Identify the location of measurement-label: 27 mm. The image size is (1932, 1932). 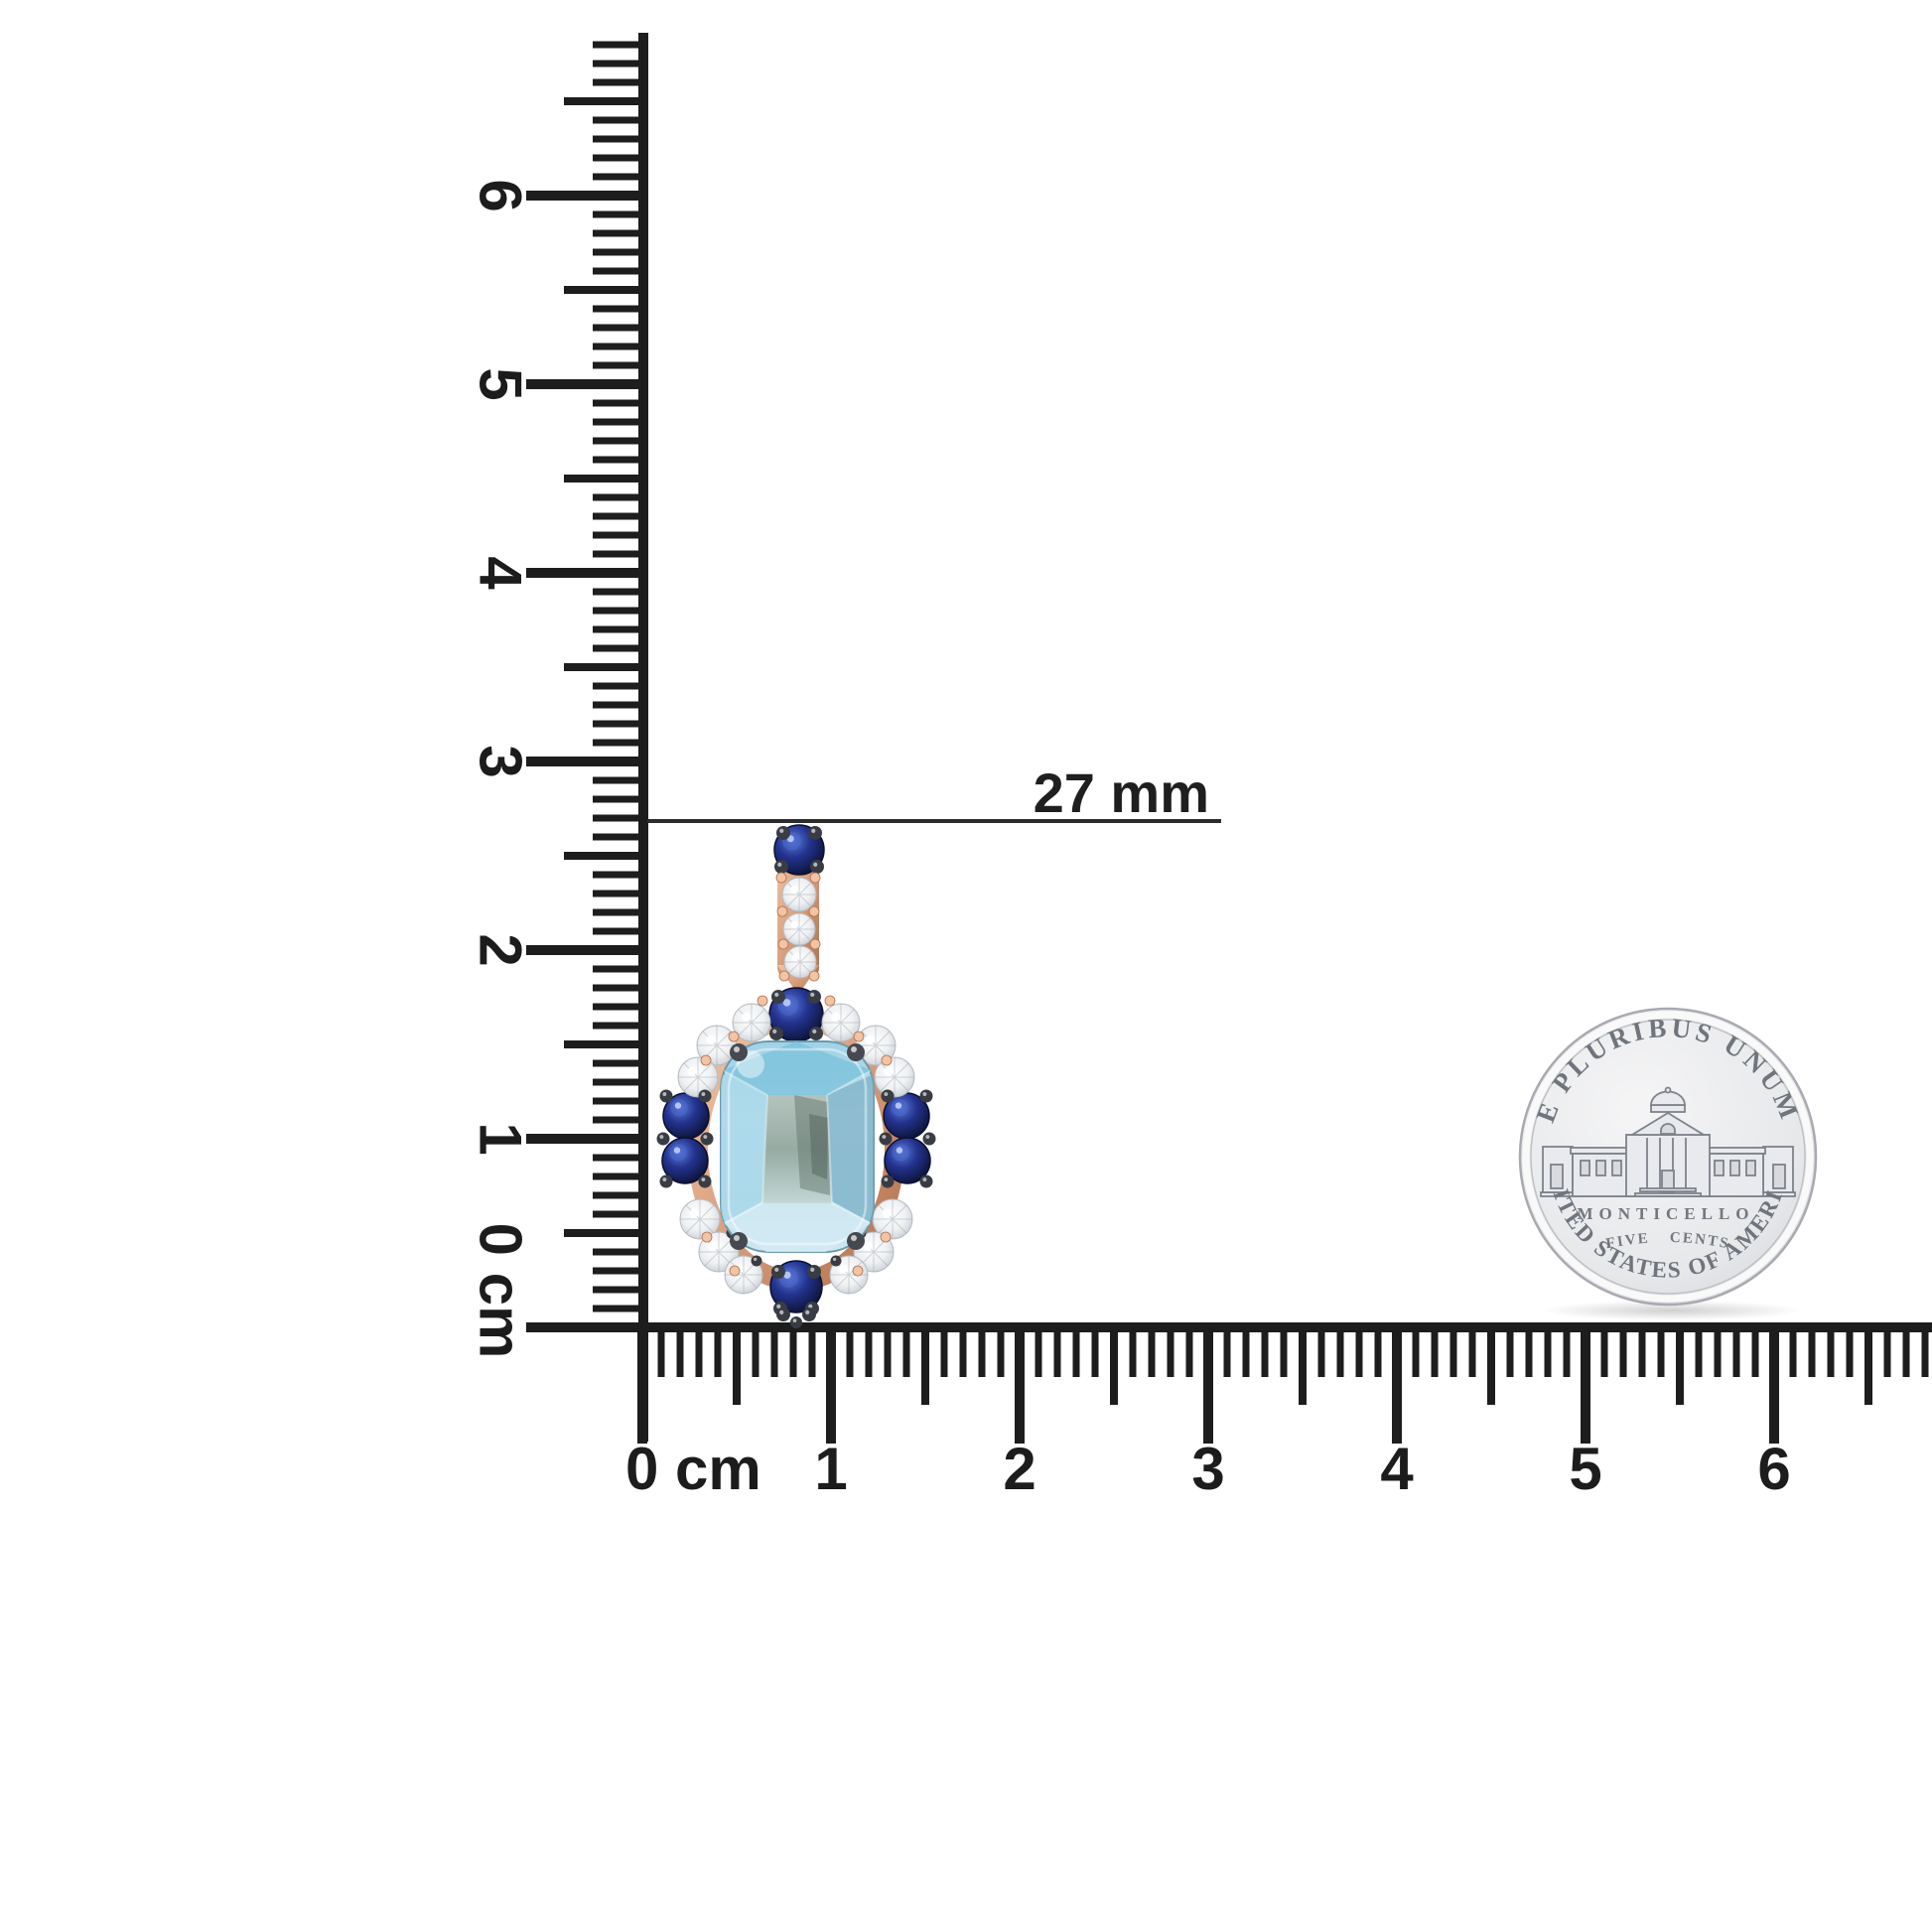
(1122, 792).